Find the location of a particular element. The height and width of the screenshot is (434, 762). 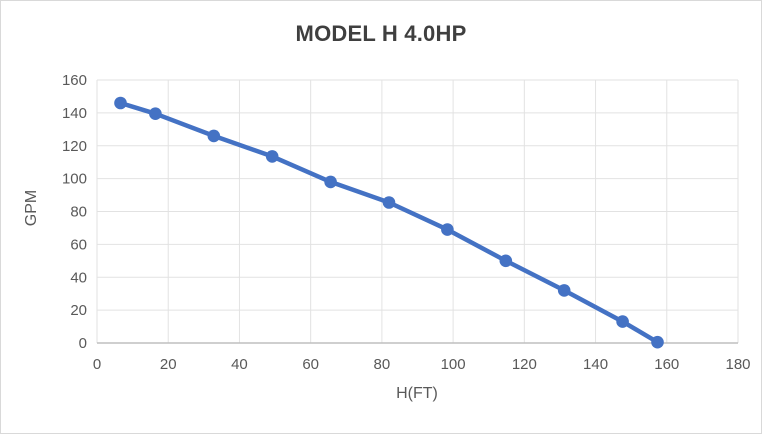

y-tick-label: 0 is located at coordinates (83, 343).